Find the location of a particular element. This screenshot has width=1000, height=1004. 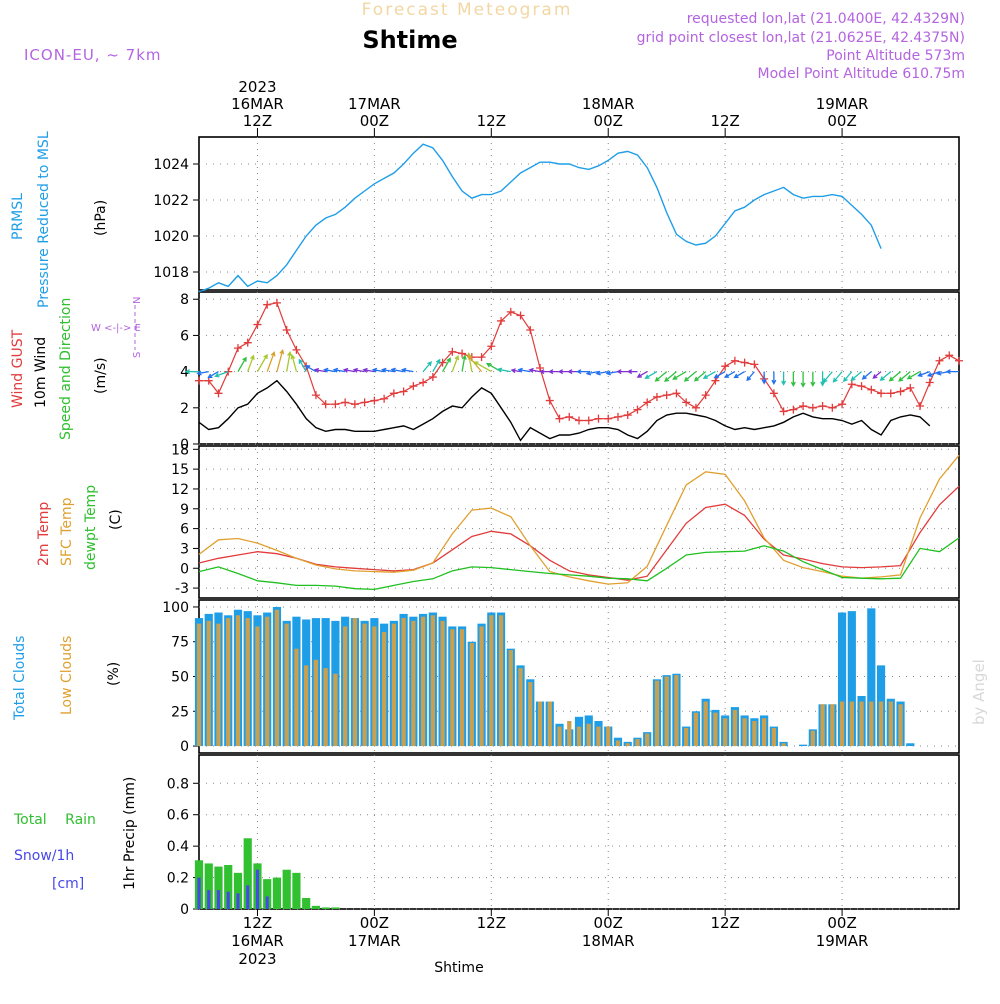

bottom-time-date: 17MAR is located at coordinates (374, 941).